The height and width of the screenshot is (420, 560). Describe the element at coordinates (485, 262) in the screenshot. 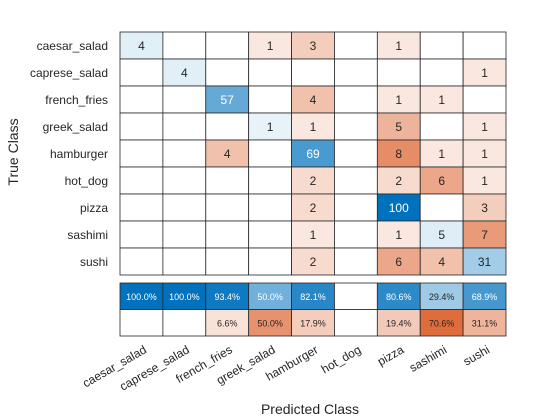

I see `matrix-cell-value: 31` at that location.